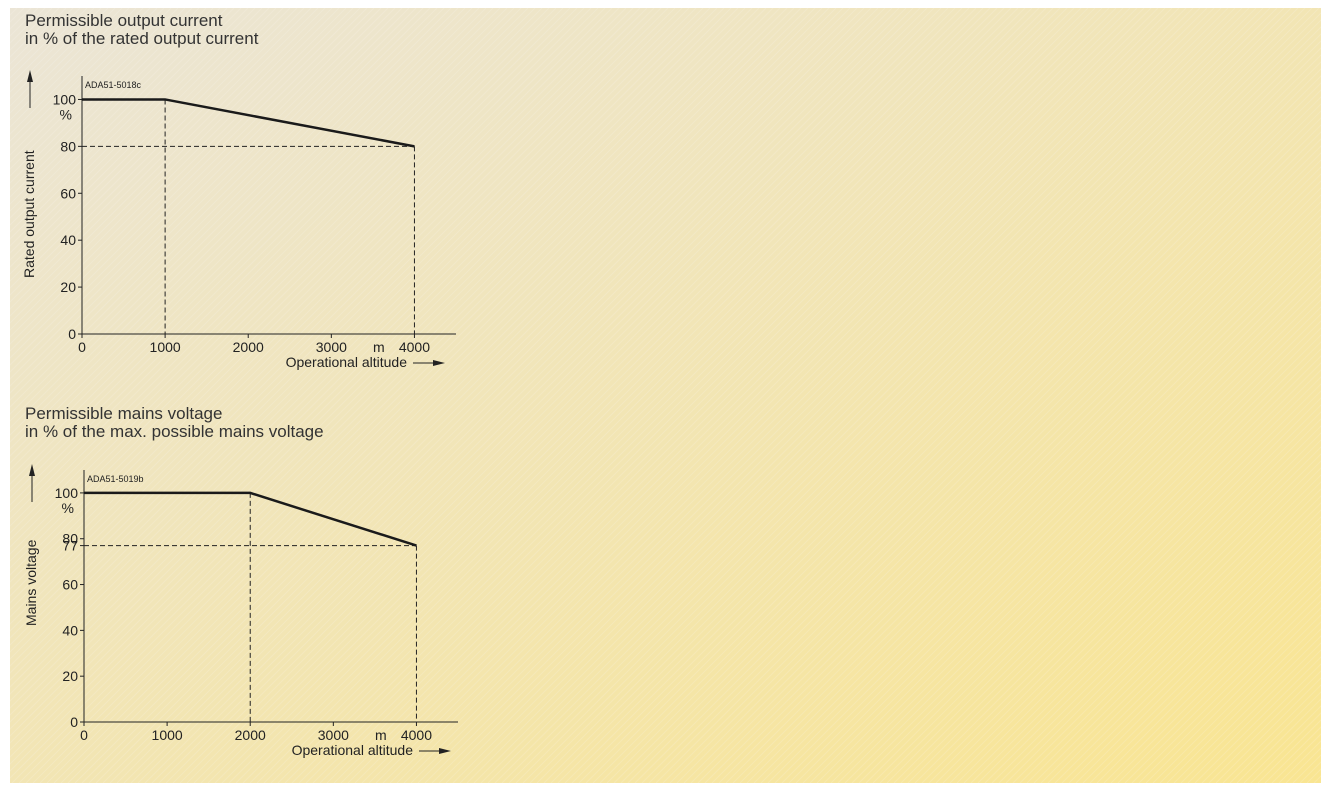 The height and width of the screenshot is (791, 1321). What do you see at coordinates (70, 539) in the screenshot?
I see `chart2-y-tick-label: 80` at bounding box center [70, 539].